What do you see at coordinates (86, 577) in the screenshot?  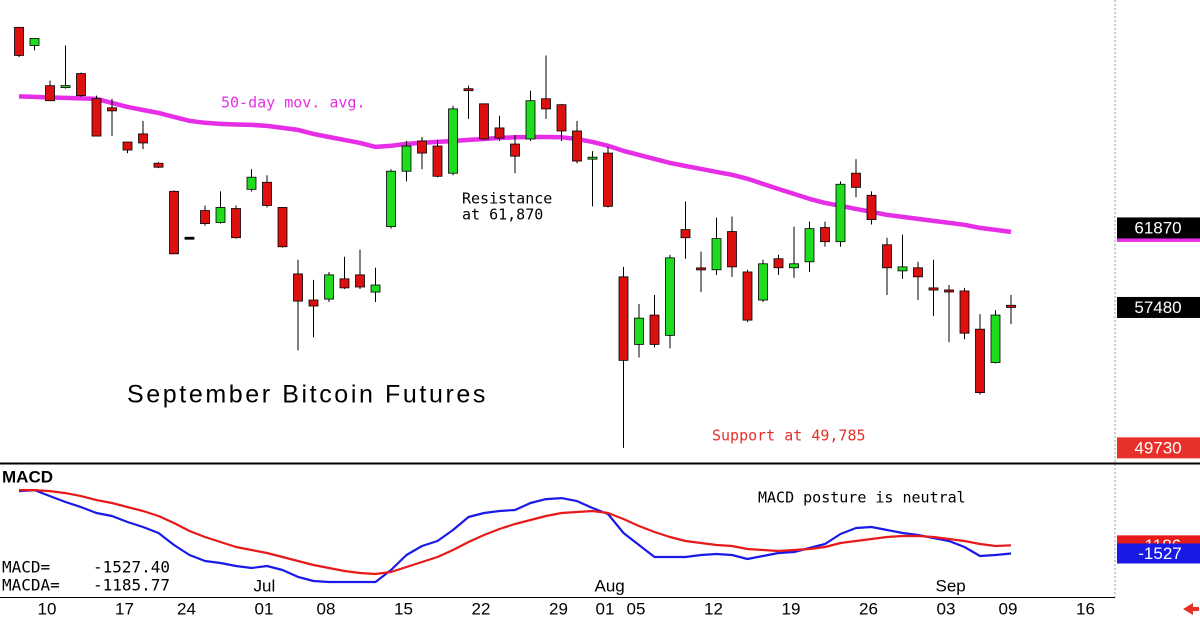 I see `readout-background` at bounding box center [86, 577].